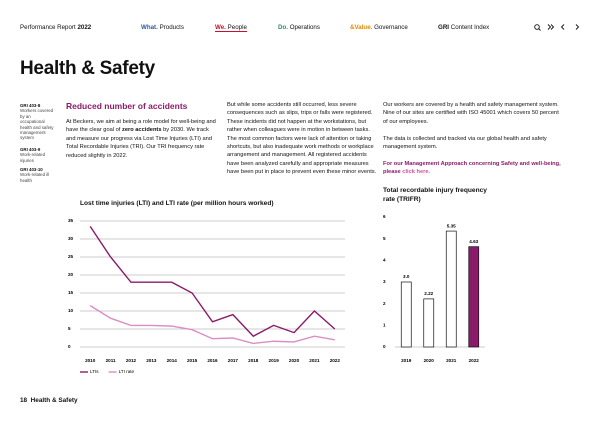  I want to click on gri-text: Work-related injuries, so click(33, 157).